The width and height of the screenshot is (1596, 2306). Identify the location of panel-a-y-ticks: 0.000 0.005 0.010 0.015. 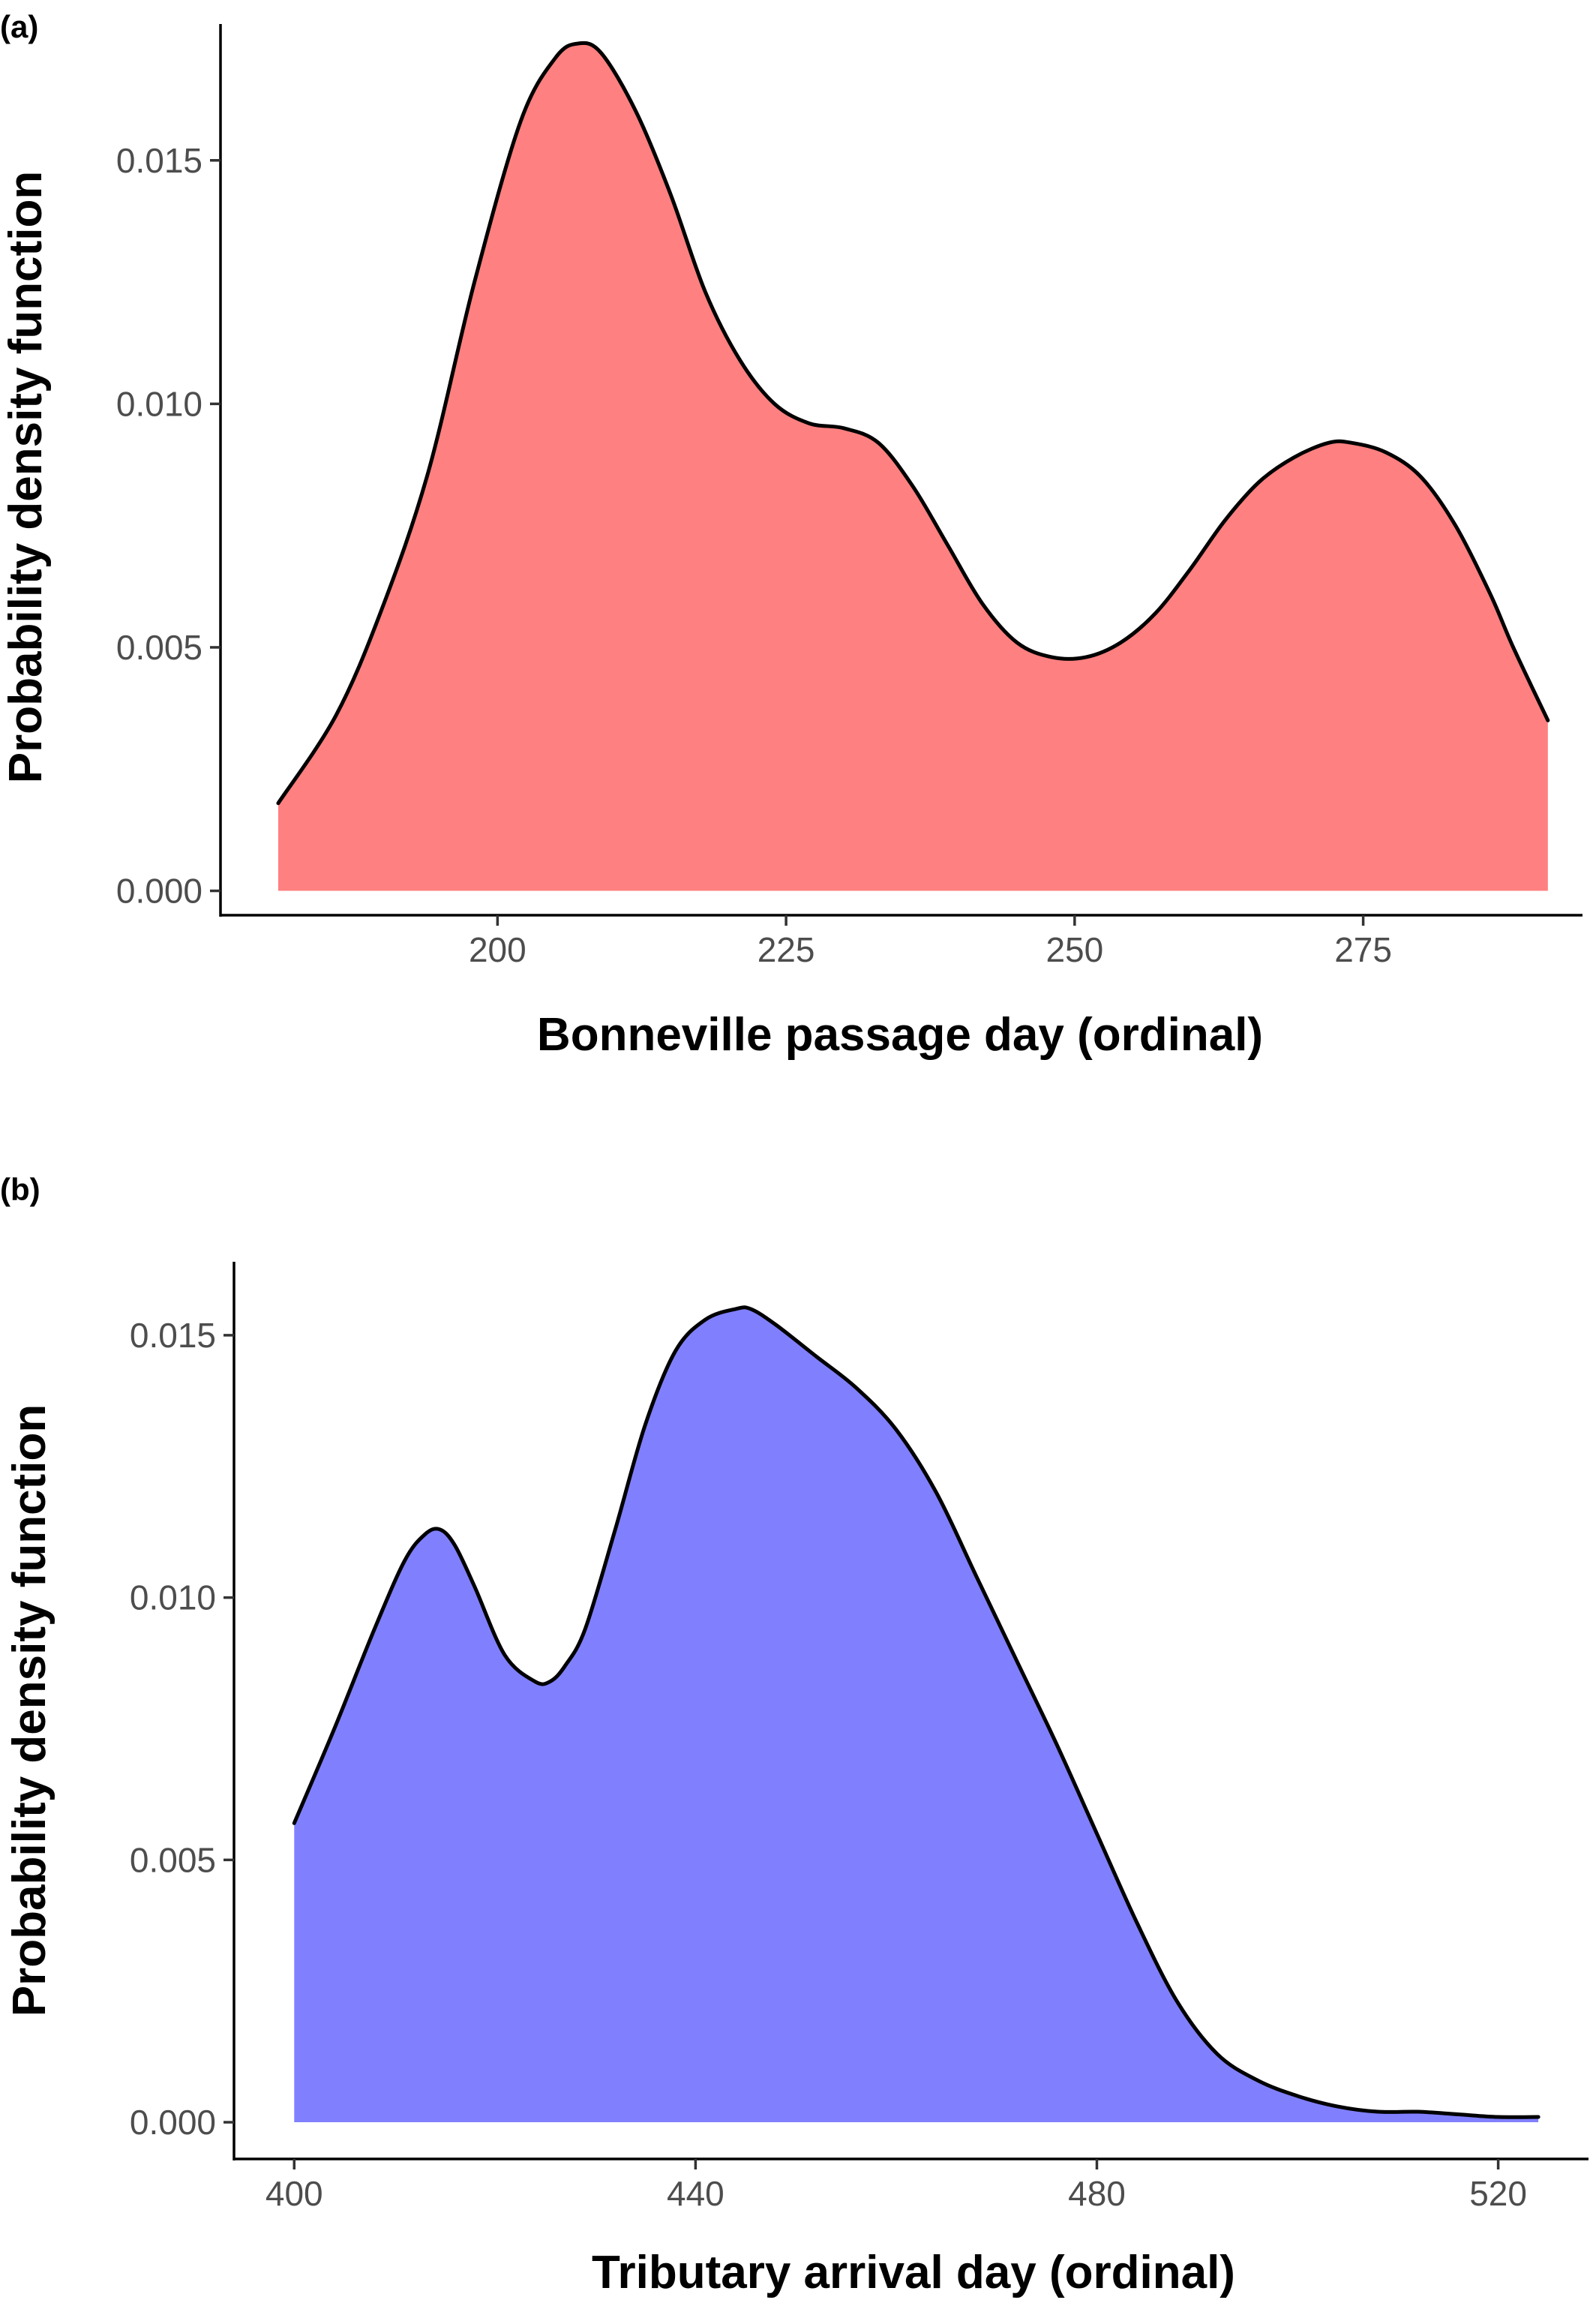
(168, 526).